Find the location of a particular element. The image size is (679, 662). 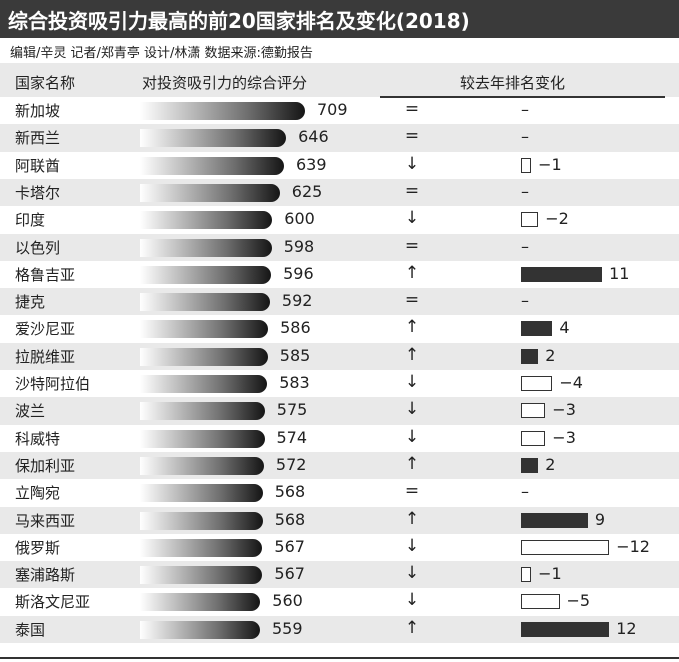

rank-change-label: 11 is located at coordinates (619, 273).